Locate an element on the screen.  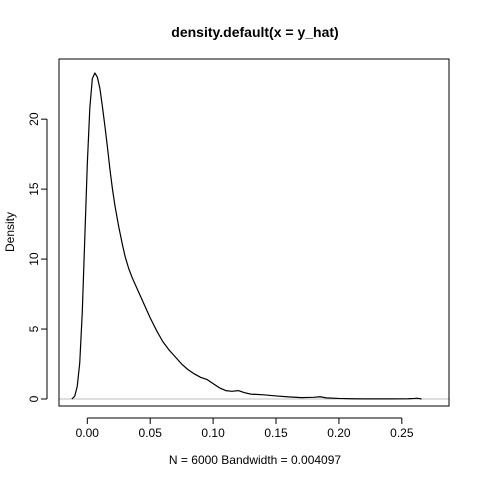
x-tick-label: 0.15 is located at coordinates (276, 433).